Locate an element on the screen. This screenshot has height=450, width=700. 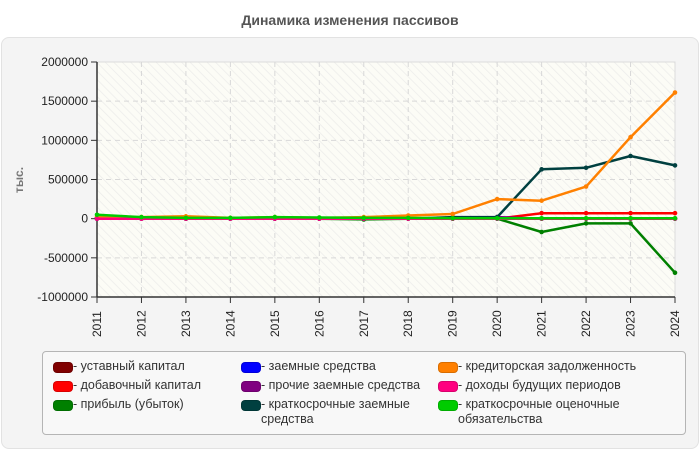
legend-item-dobavochnyi-kapital: - добавочный капитал is located at coordinates (122, 387).